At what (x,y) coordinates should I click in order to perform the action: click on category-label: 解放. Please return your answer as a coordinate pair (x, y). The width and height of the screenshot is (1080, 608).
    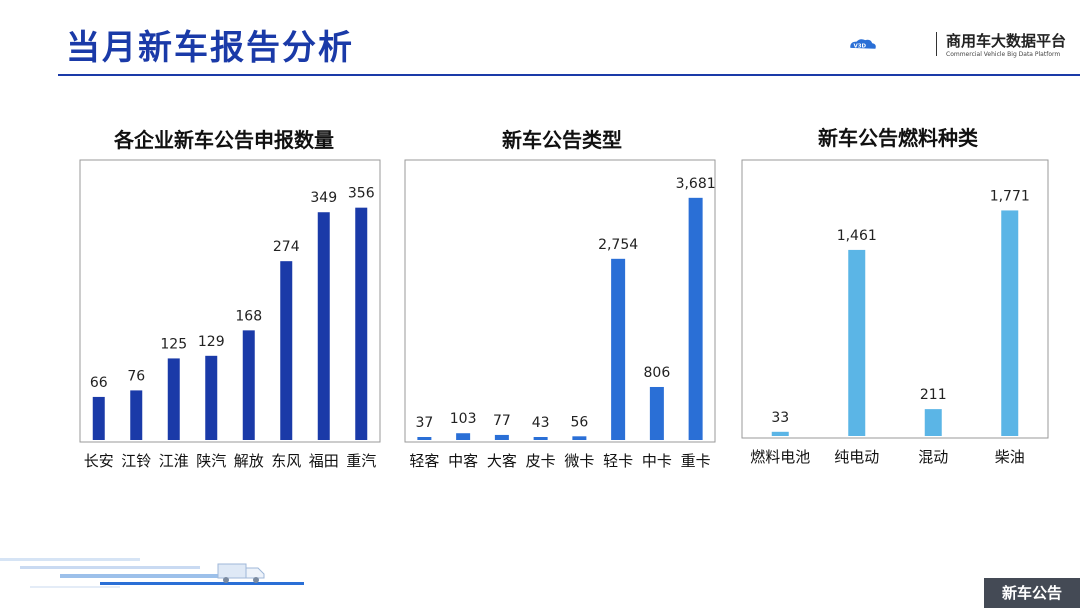
    Looking at the image, I should click on (249, 461).